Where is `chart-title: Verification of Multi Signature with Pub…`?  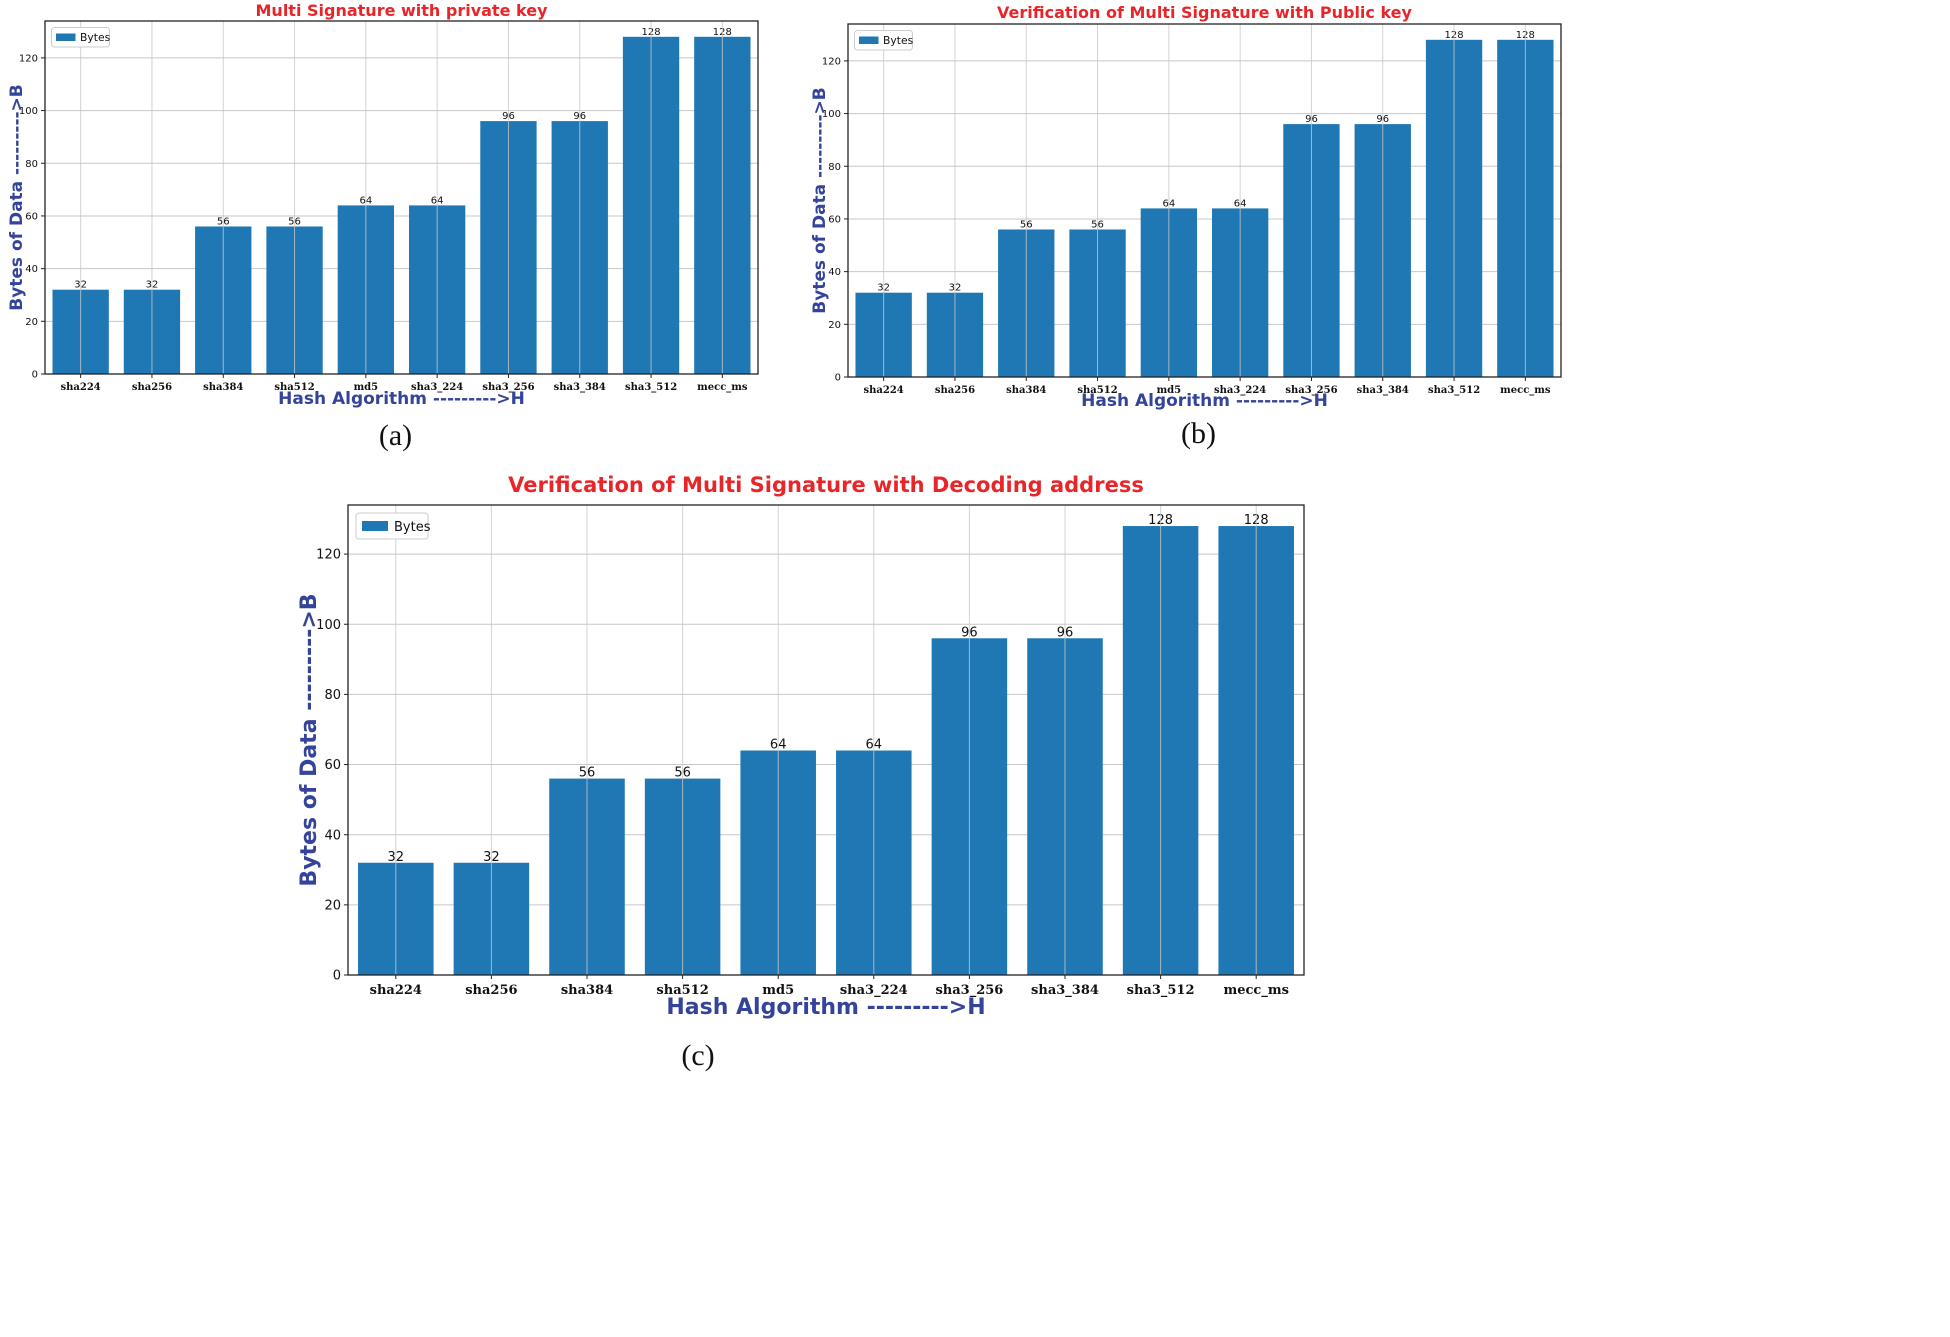 chart-title: Verification of Multi Signature with Pub… is located at coordinates (1205, 12).